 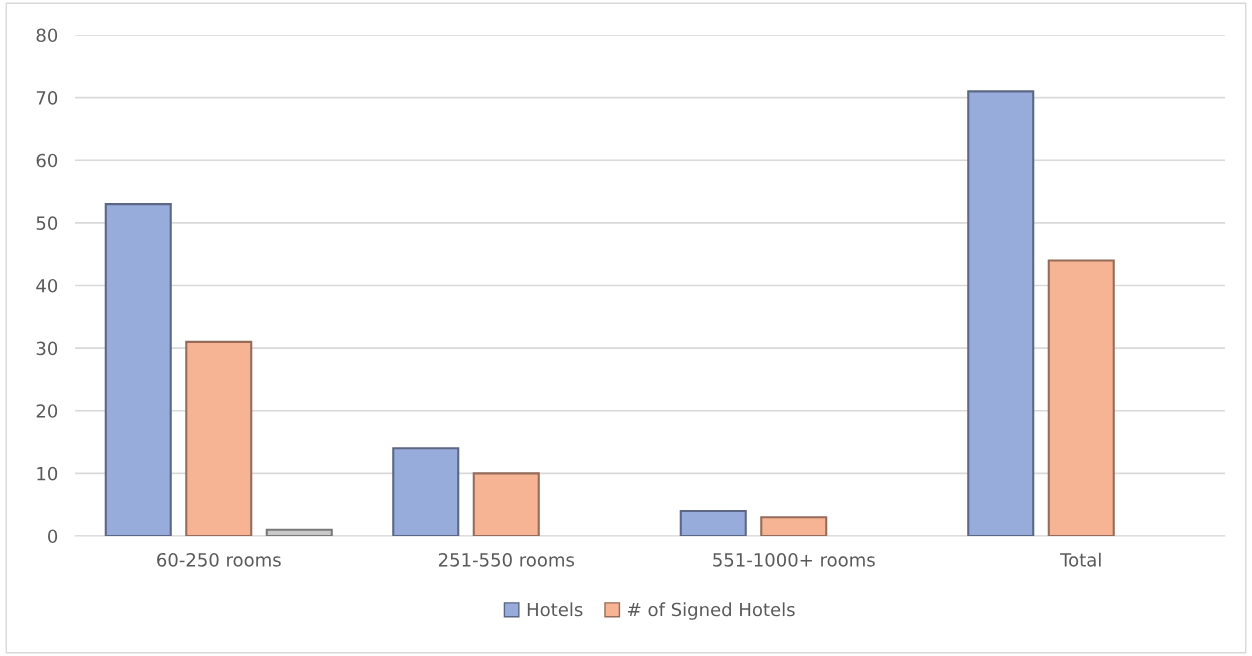 I want to click on legend-label: Hotels, so click(x=555, y=609).